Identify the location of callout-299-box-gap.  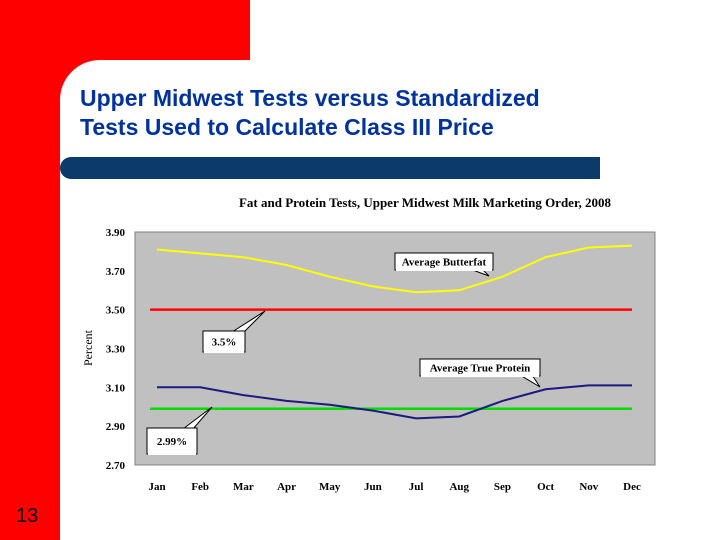
(172, 454).